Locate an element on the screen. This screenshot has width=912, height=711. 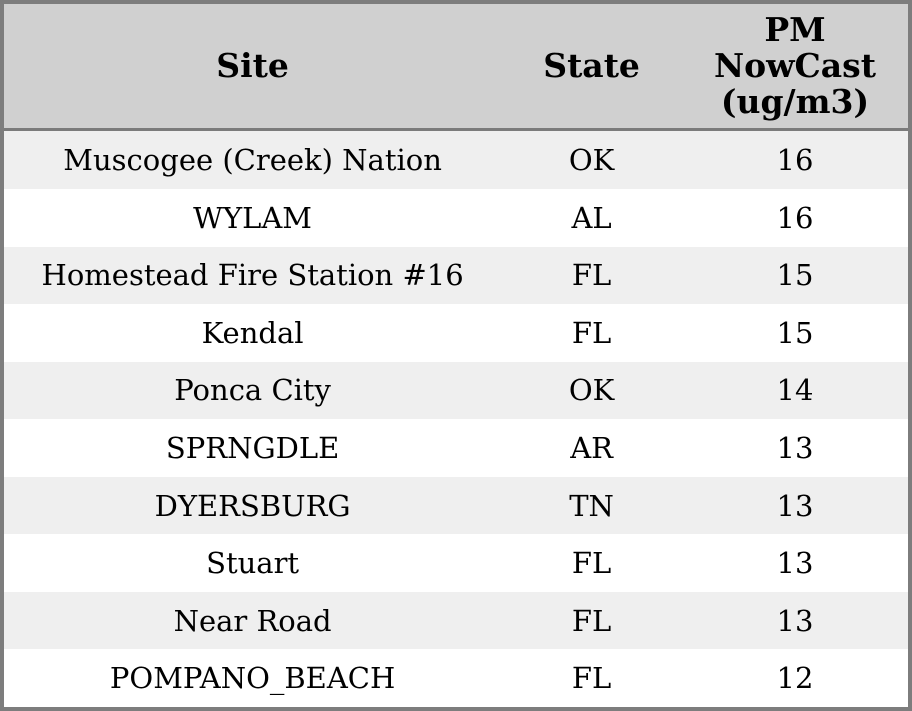
site-cell: Near Road is located at coordinates (252, 620).